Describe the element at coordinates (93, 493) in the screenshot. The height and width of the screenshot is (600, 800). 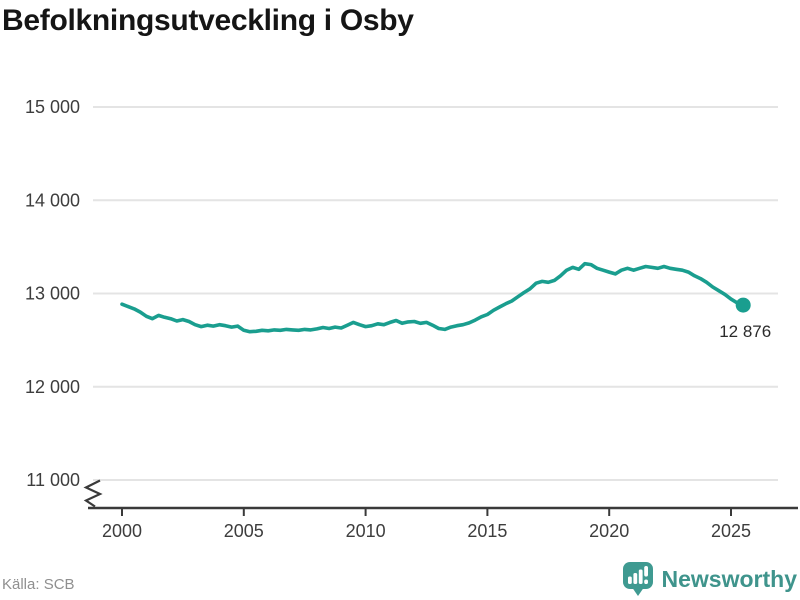
I see `axis-break-icon` at that location.